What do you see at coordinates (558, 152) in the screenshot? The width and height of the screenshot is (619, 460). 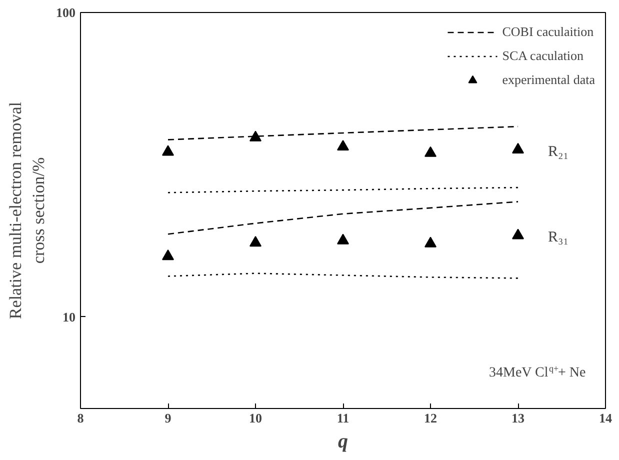 I see `annotation: R₂₁` at bounding box center [558, 152].